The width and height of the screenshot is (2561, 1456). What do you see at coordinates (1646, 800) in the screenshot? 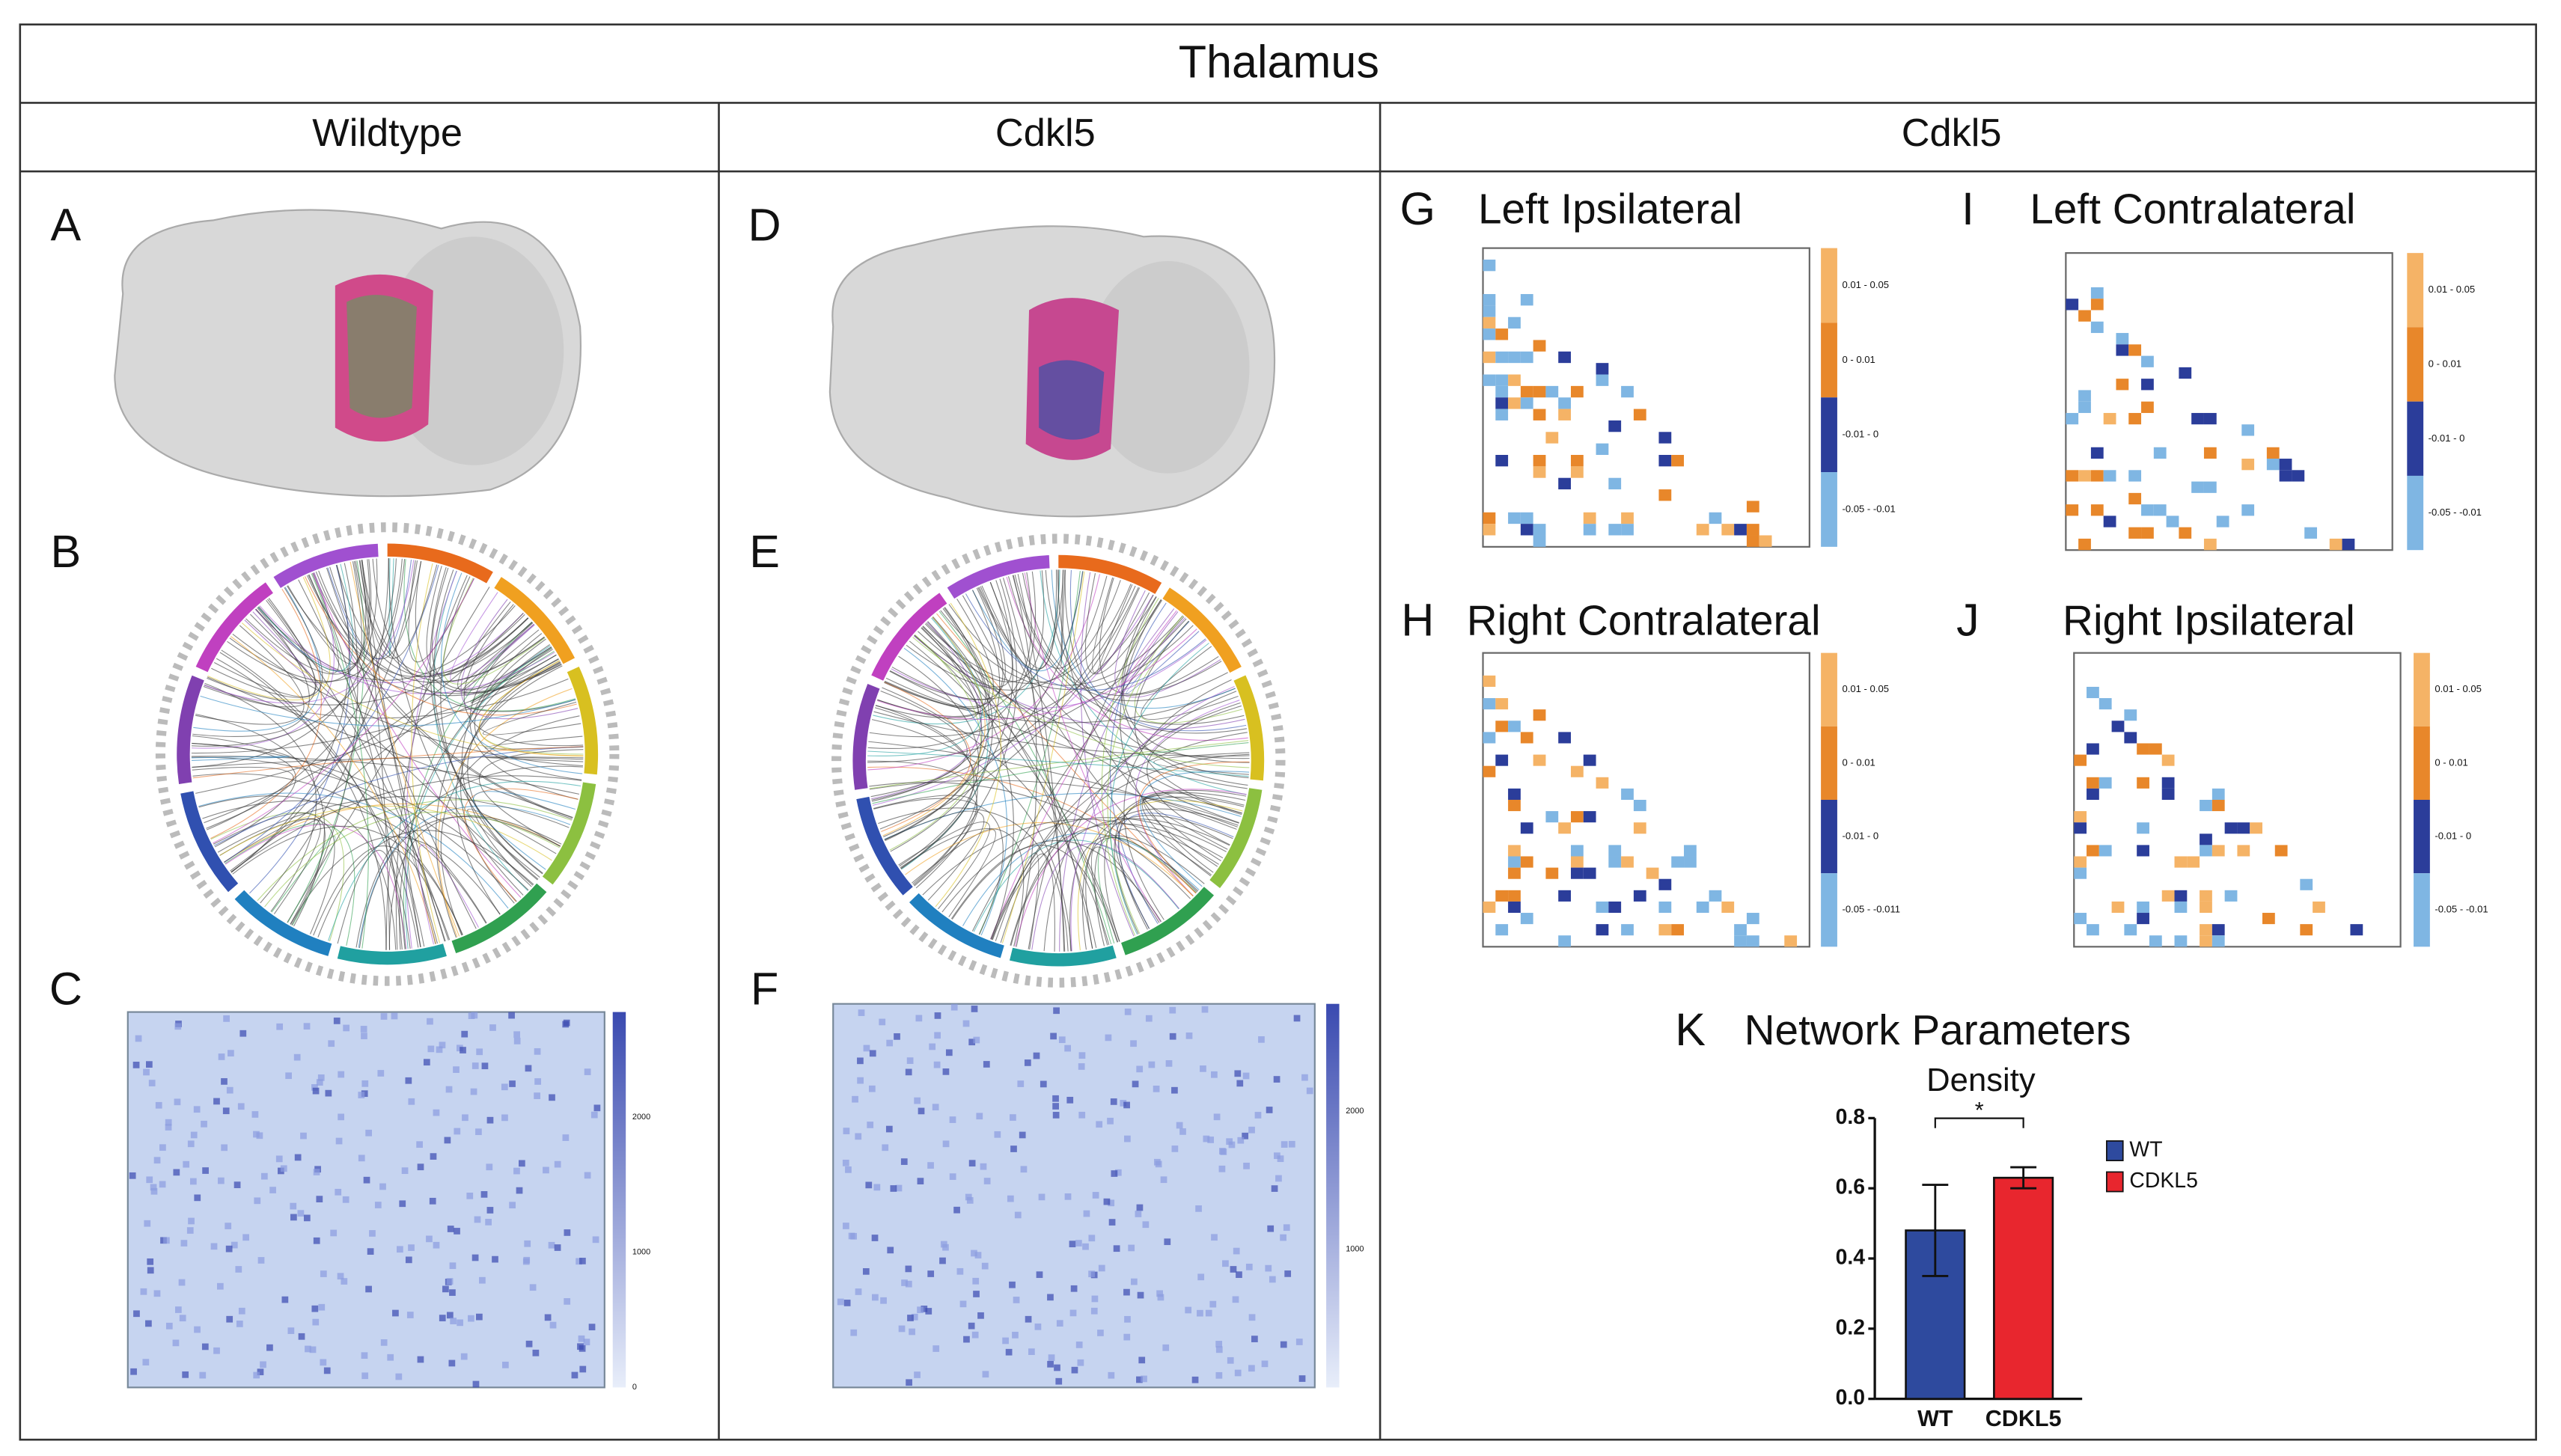
I see `matrix-frame` at bounding box center [1646, 800].